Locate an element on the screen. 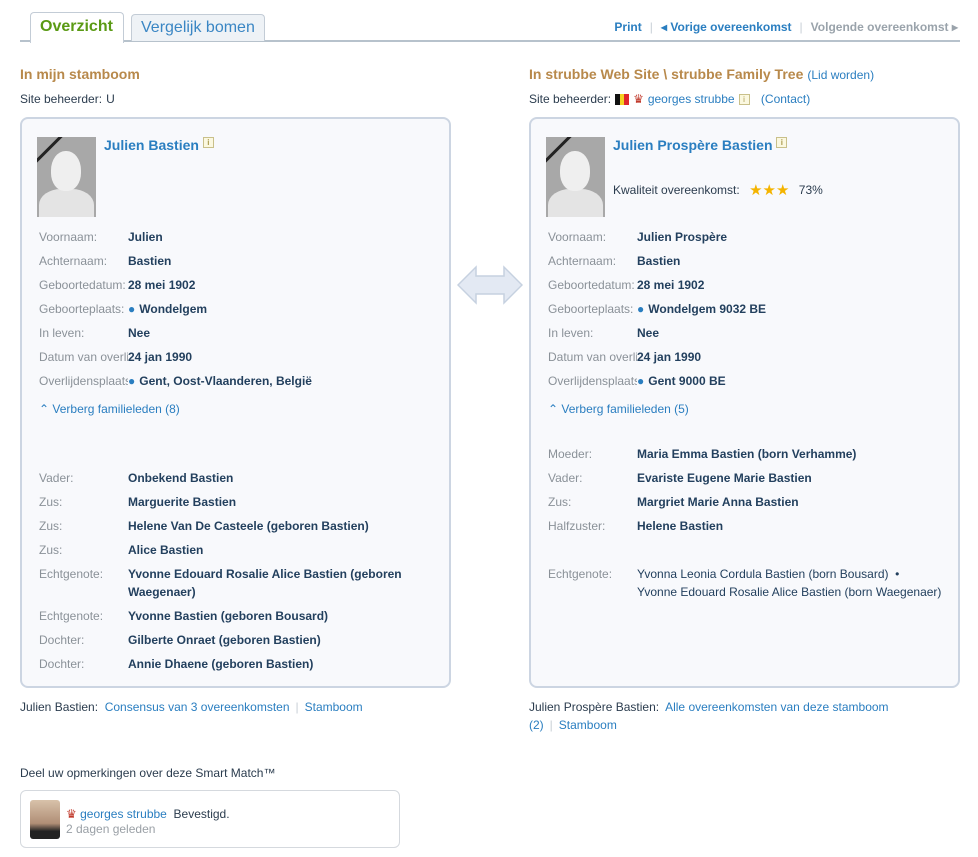  match-quality: Kwaliteit overeenkomst: ★★★ 73% is located at coordinates (718, 190).